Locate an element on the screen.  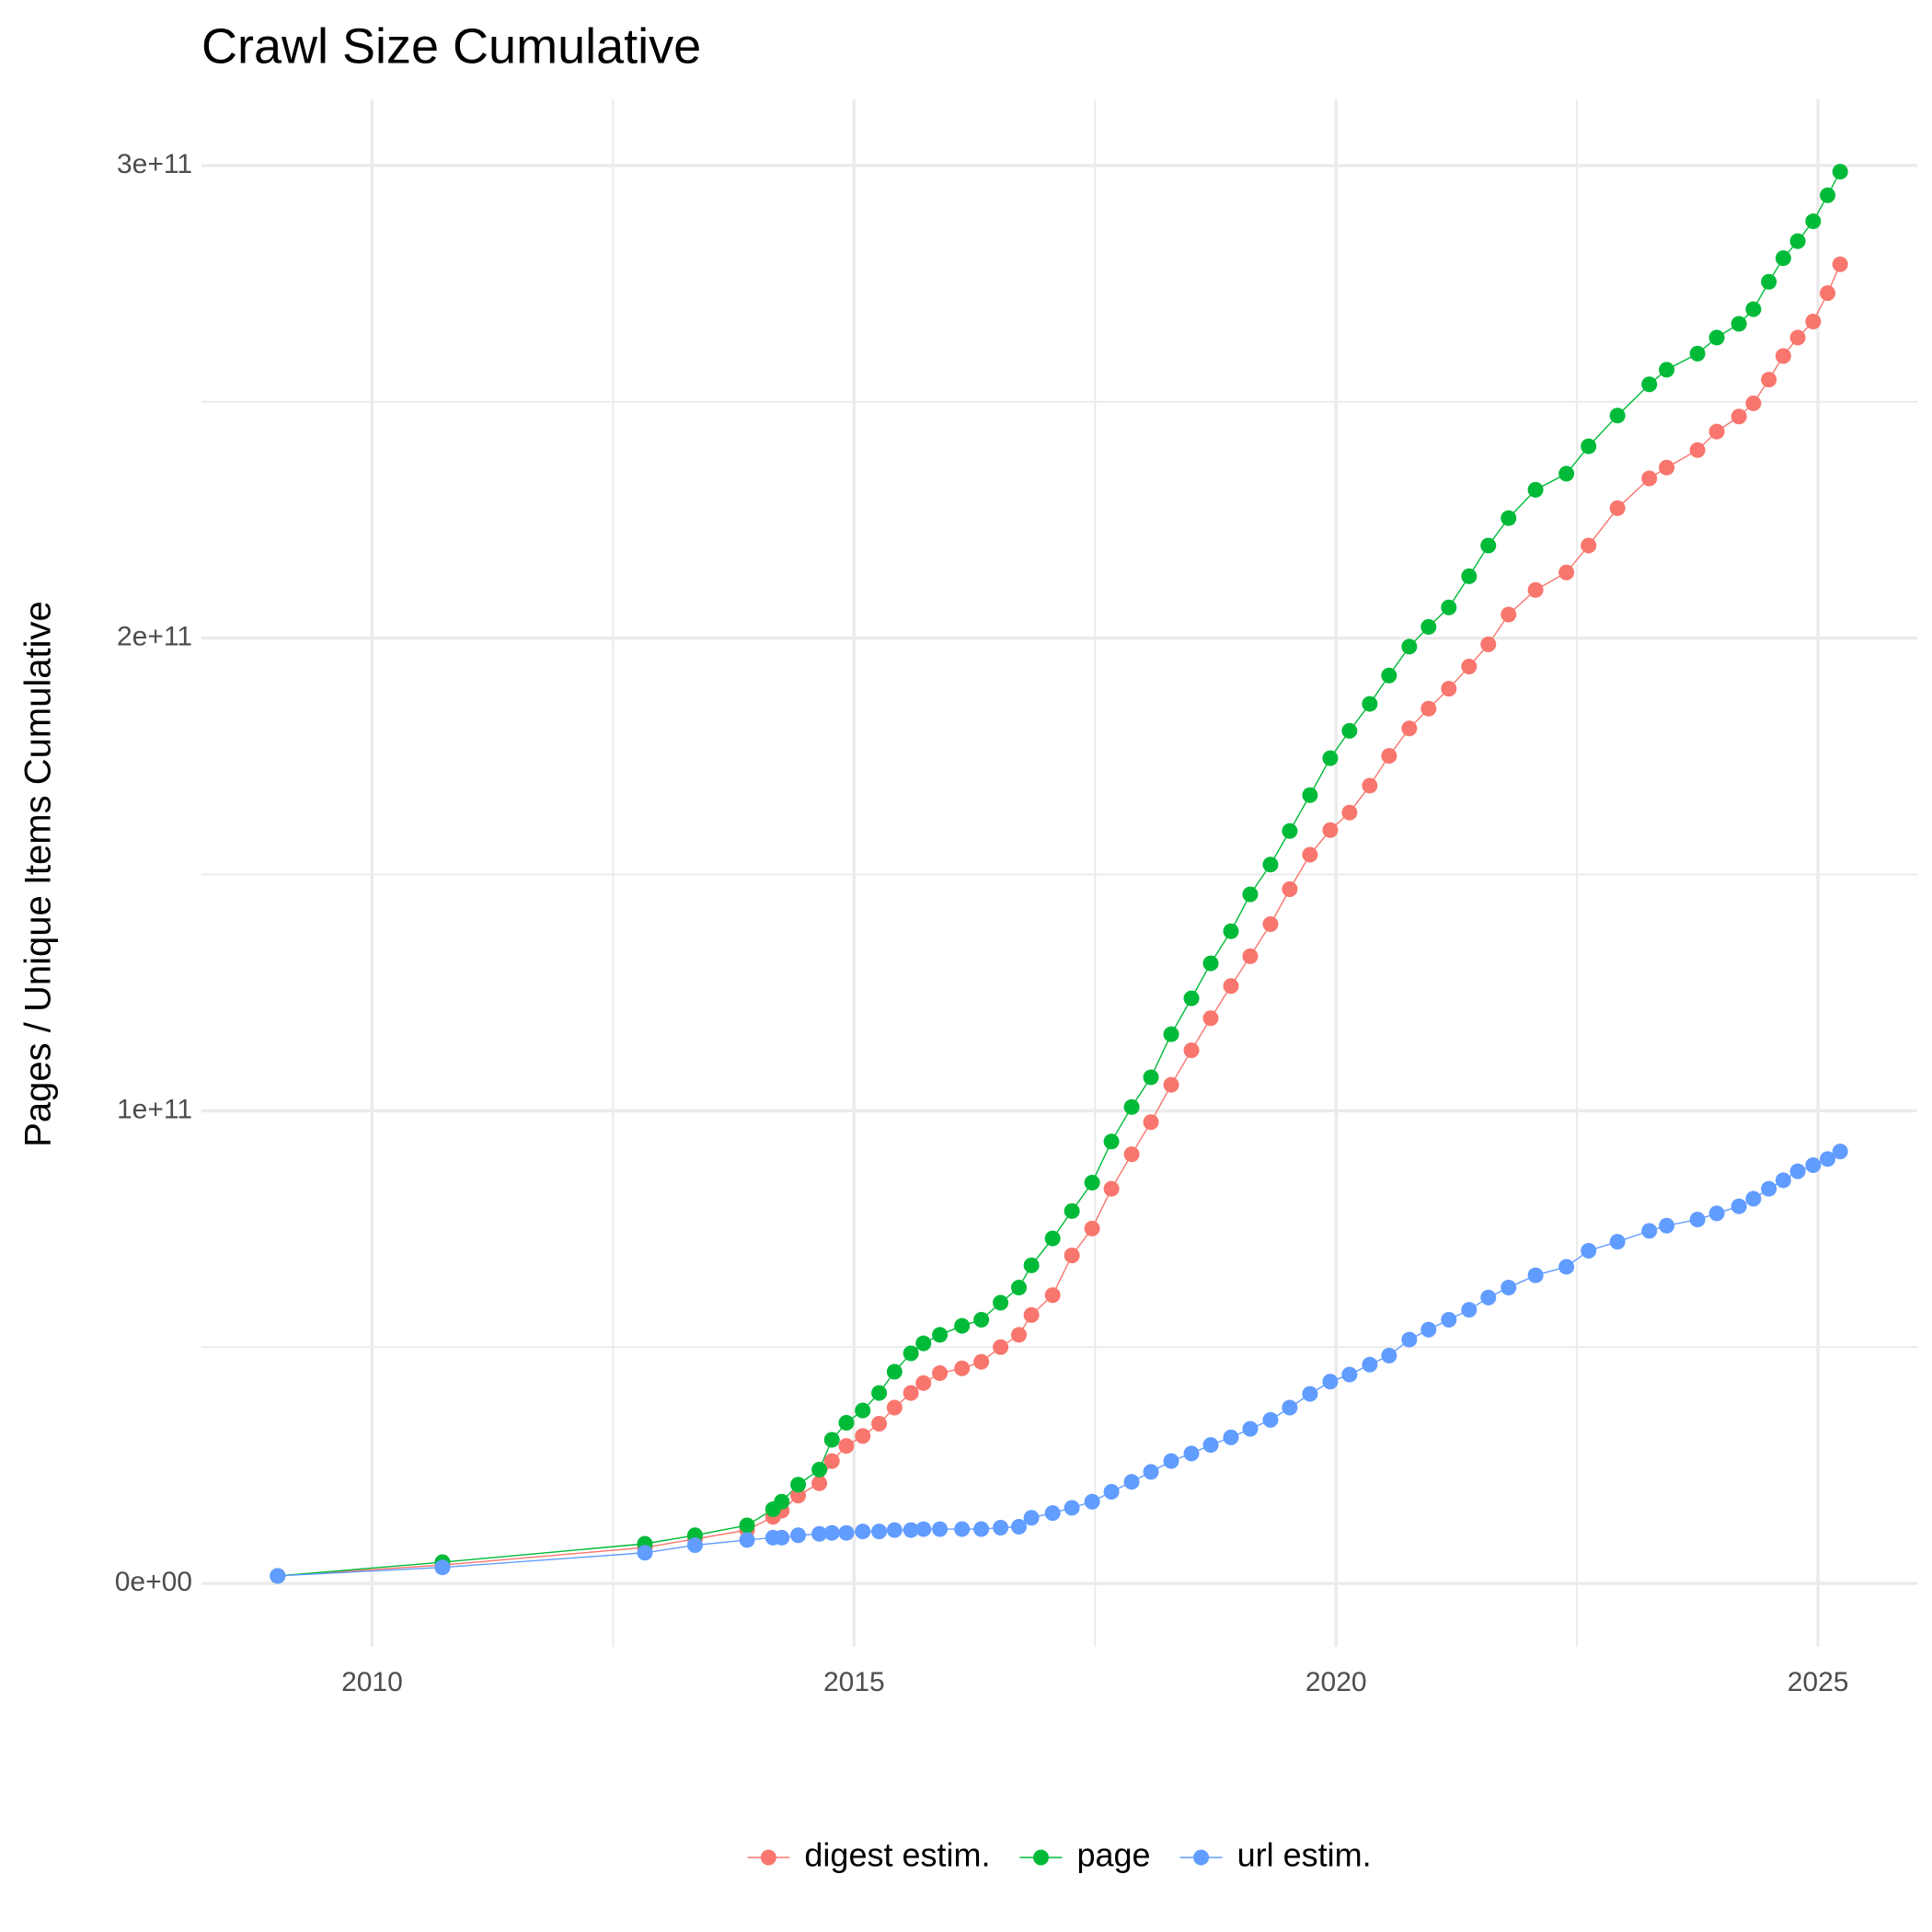
x-tick-label: 2010 is located at coordinates (372, 1682).